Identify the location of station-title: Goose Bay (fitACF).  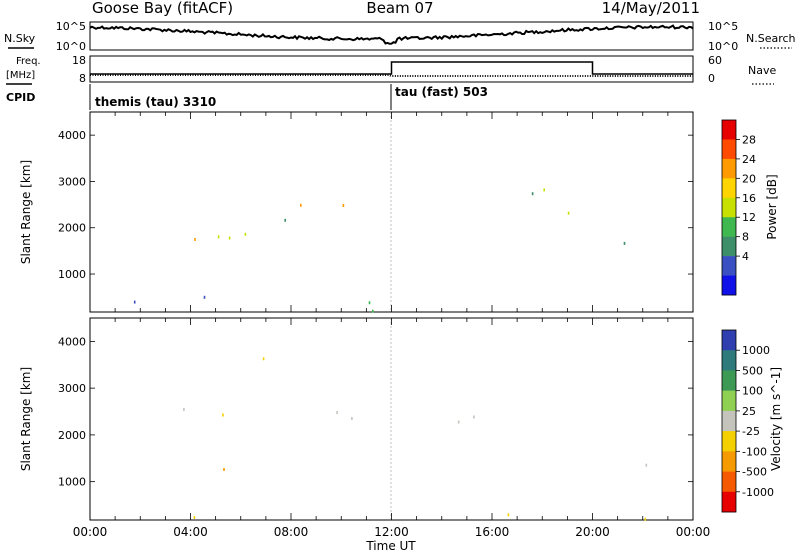
(162, 8).